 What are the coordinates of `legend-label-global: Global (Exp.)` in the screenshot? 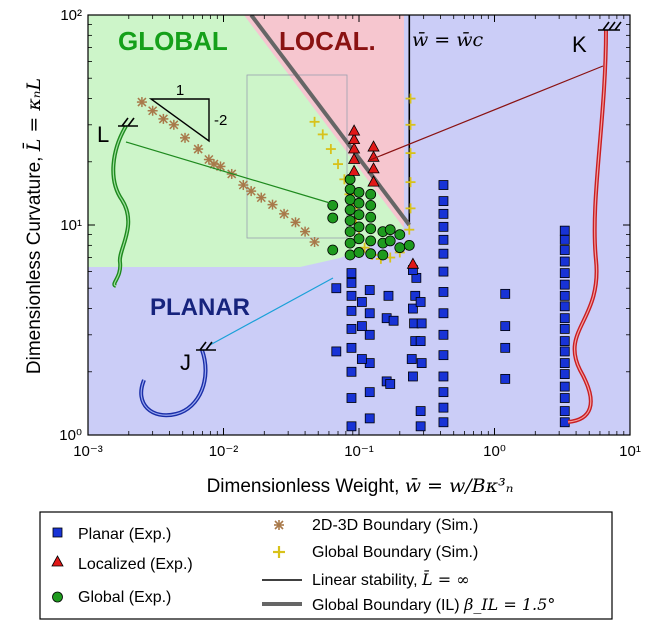 It's located at (124, 597).